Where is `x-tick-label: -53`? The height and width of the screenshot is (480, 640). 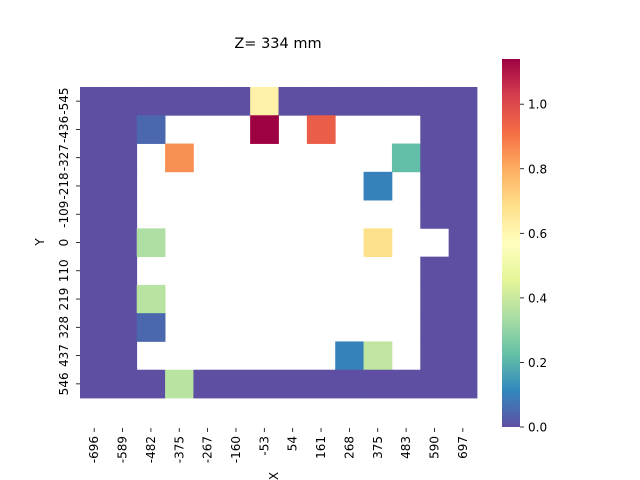 x-tick-label: -53 is located at coordinates (264, 446).